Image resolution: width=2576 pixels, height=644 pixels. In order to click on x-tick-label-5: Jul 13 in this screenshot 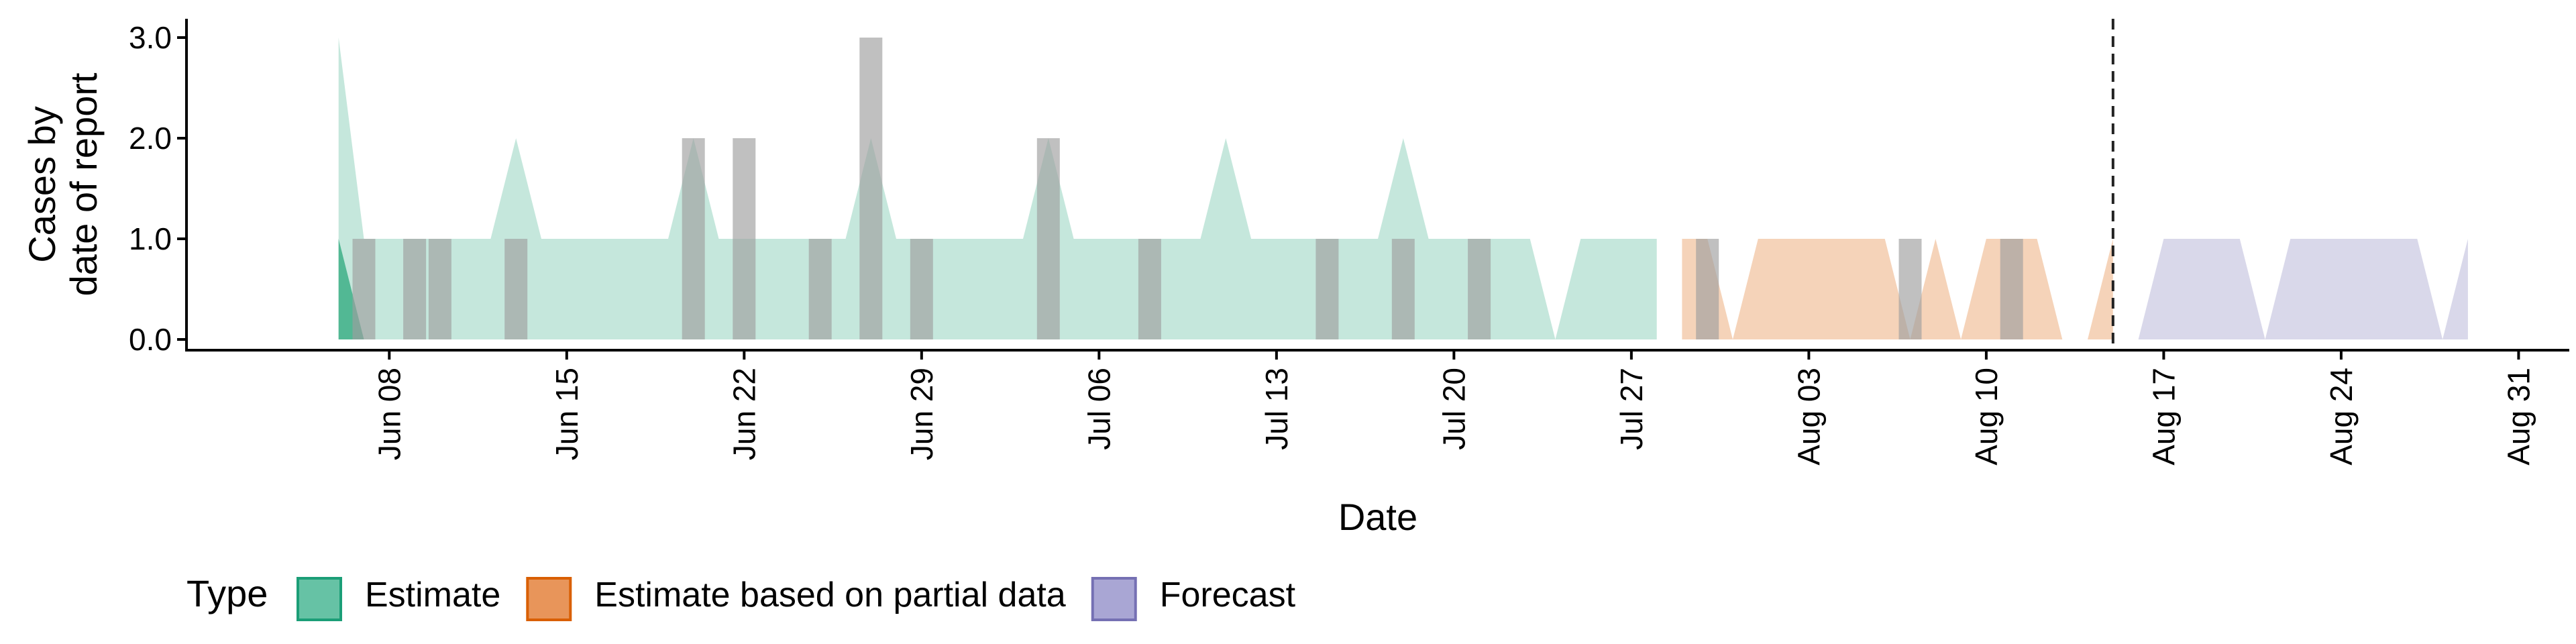, I will do `click(1276, 409)`.